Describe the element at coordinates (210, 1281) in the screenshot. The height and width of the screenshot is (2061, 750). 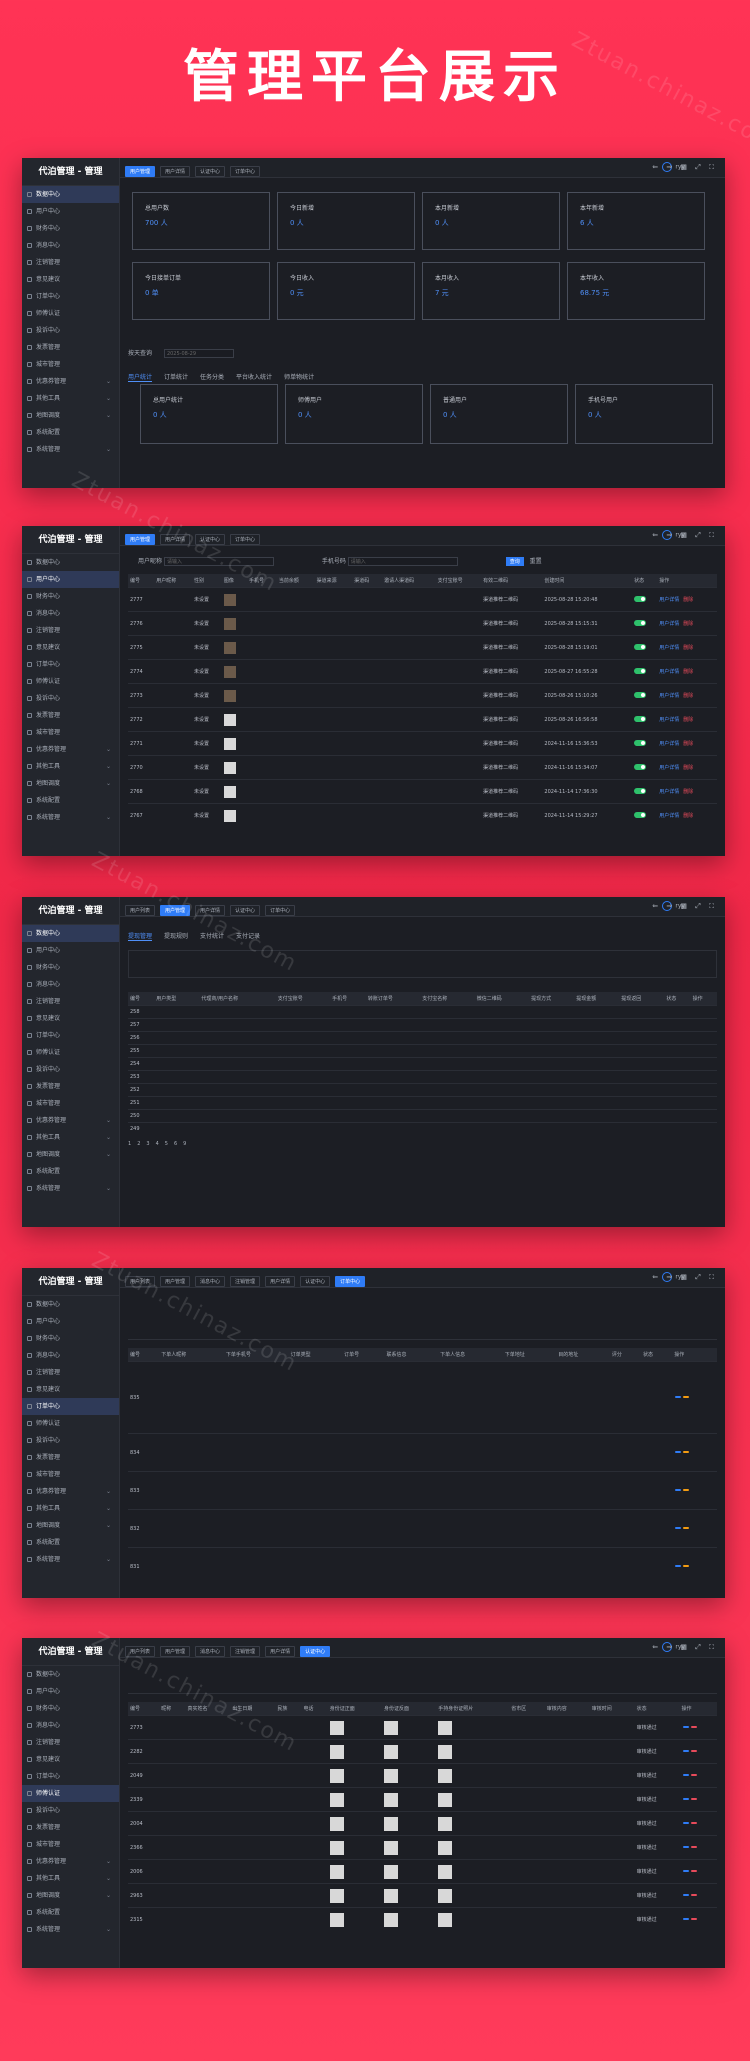
I see `tab: 消息中心` at that location.